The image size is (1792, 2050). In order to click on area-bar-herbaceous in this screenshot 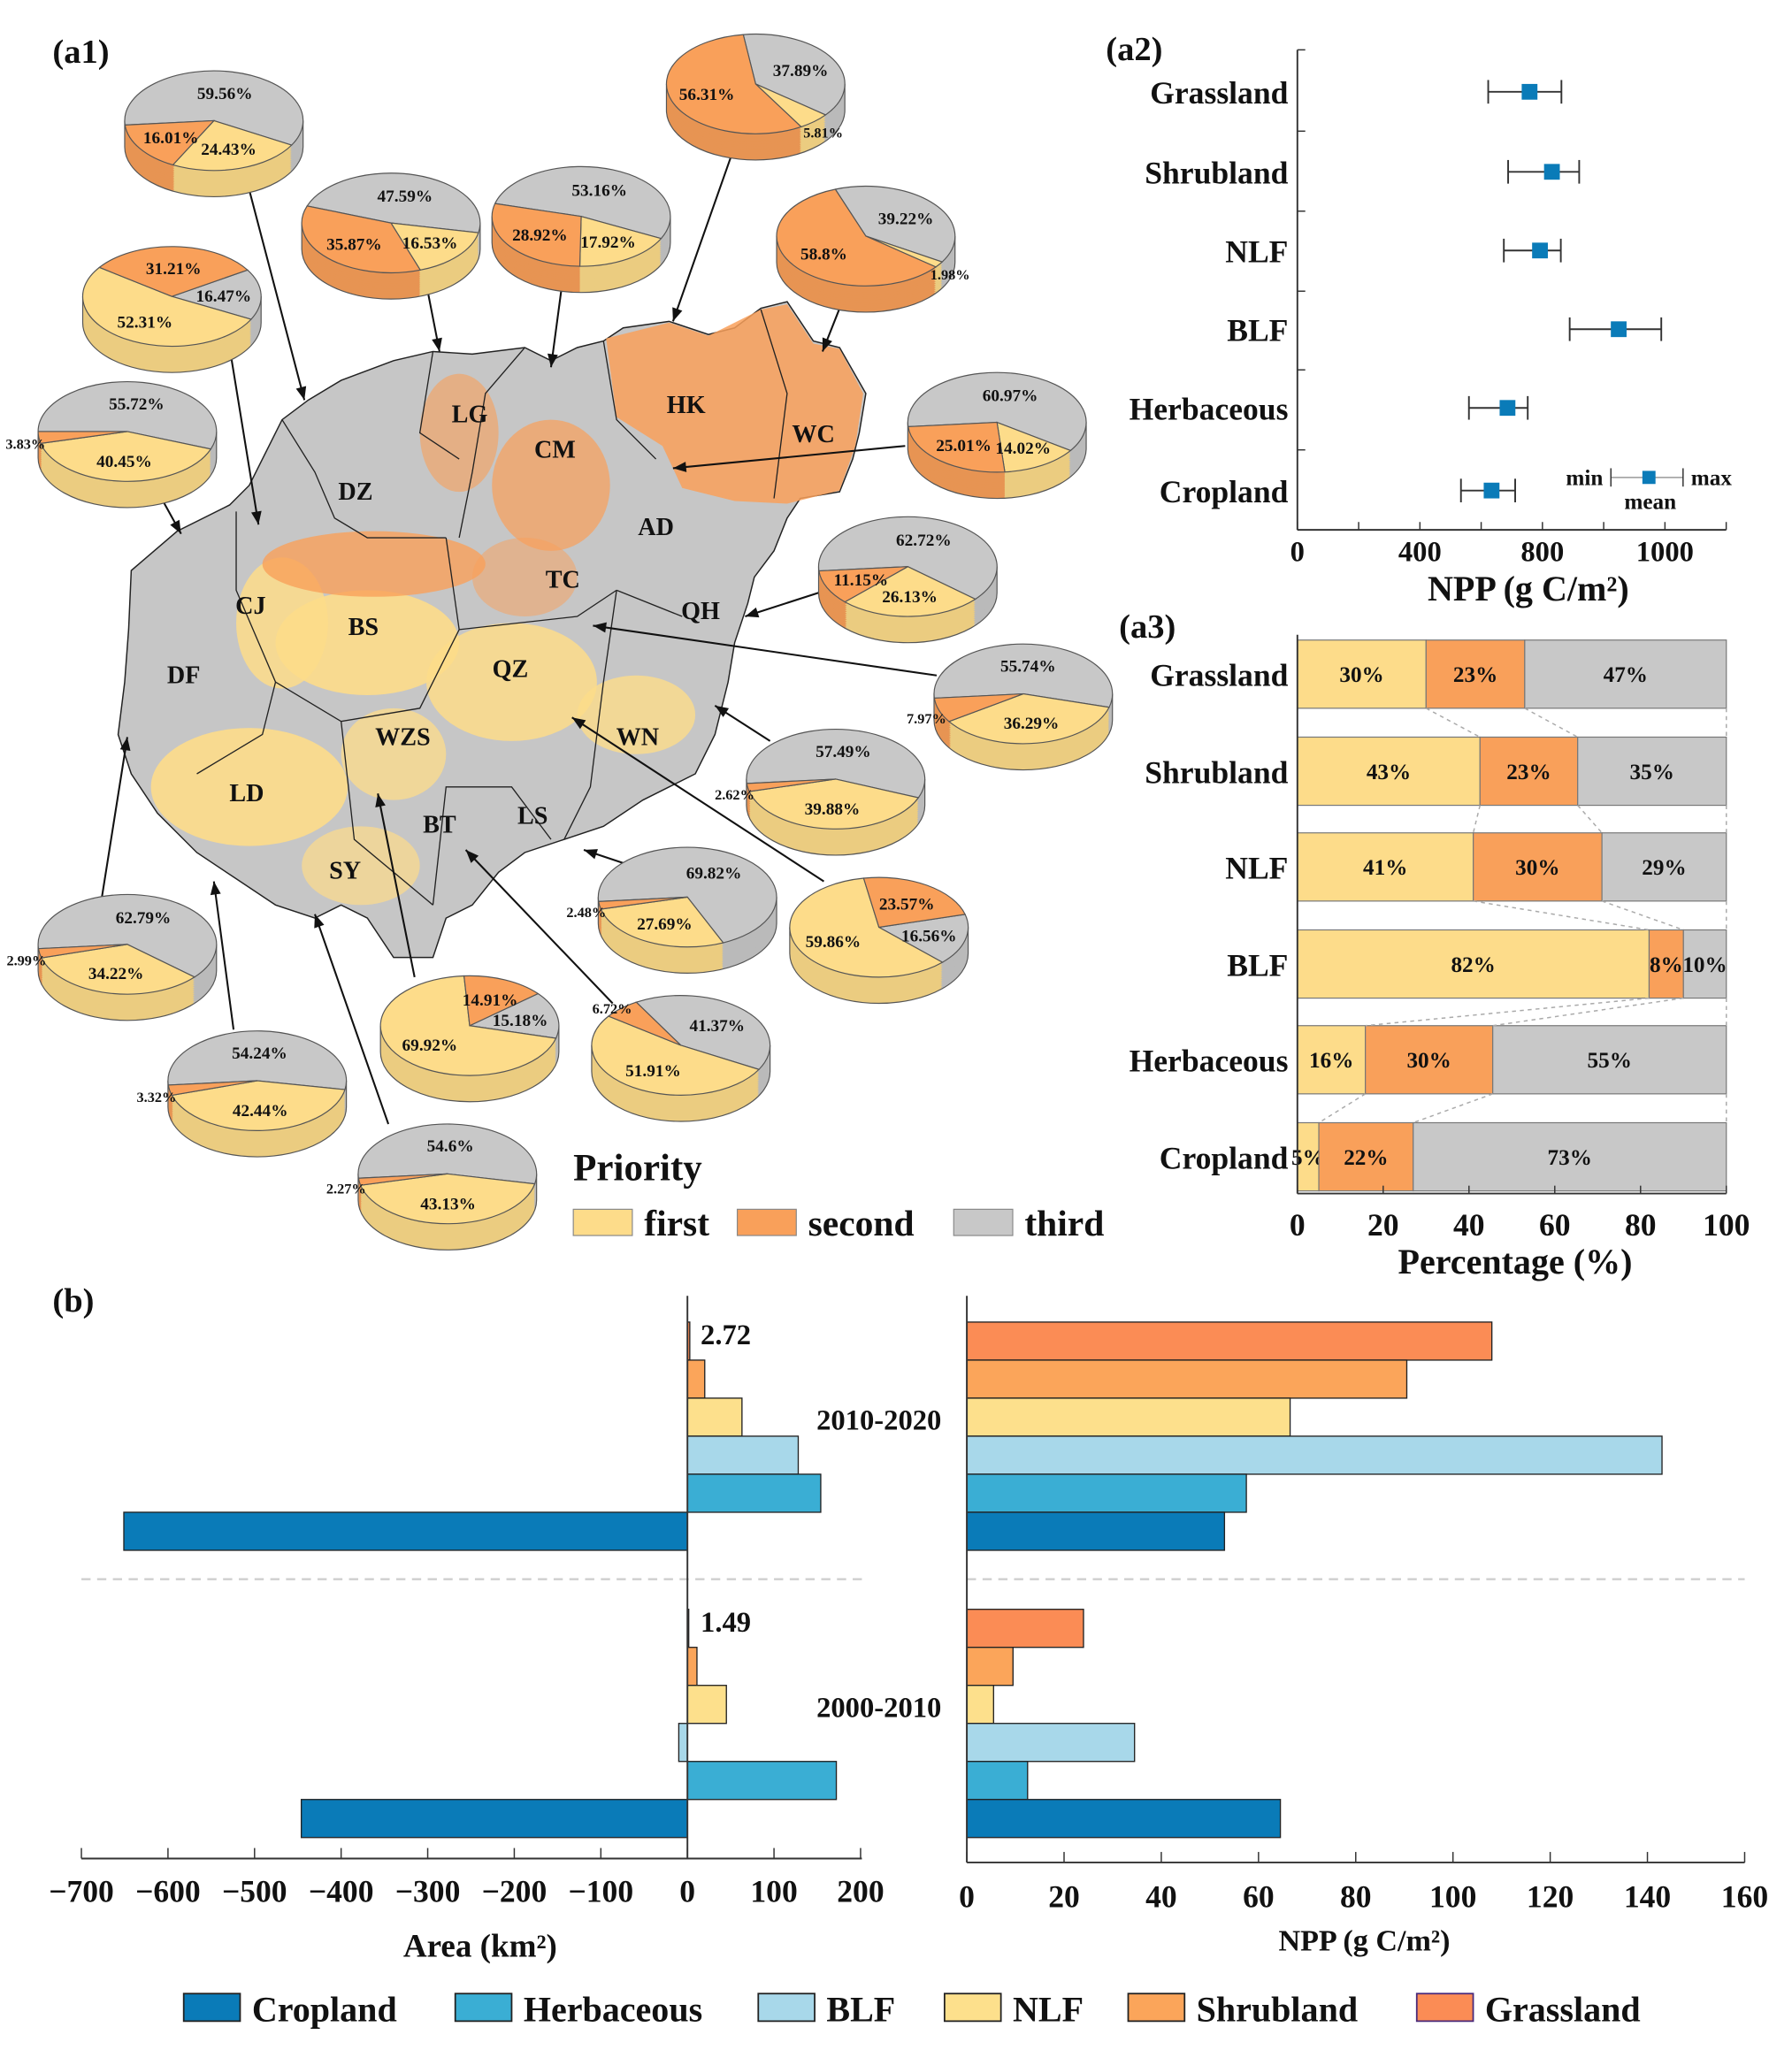, I will do `click(754, 1493)`.